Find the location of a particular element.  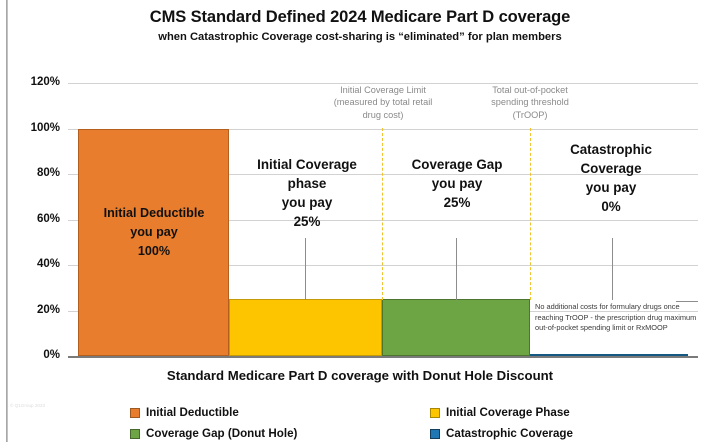

segment-label-cat-line2: Coverage is located at coordinates (611, 168).